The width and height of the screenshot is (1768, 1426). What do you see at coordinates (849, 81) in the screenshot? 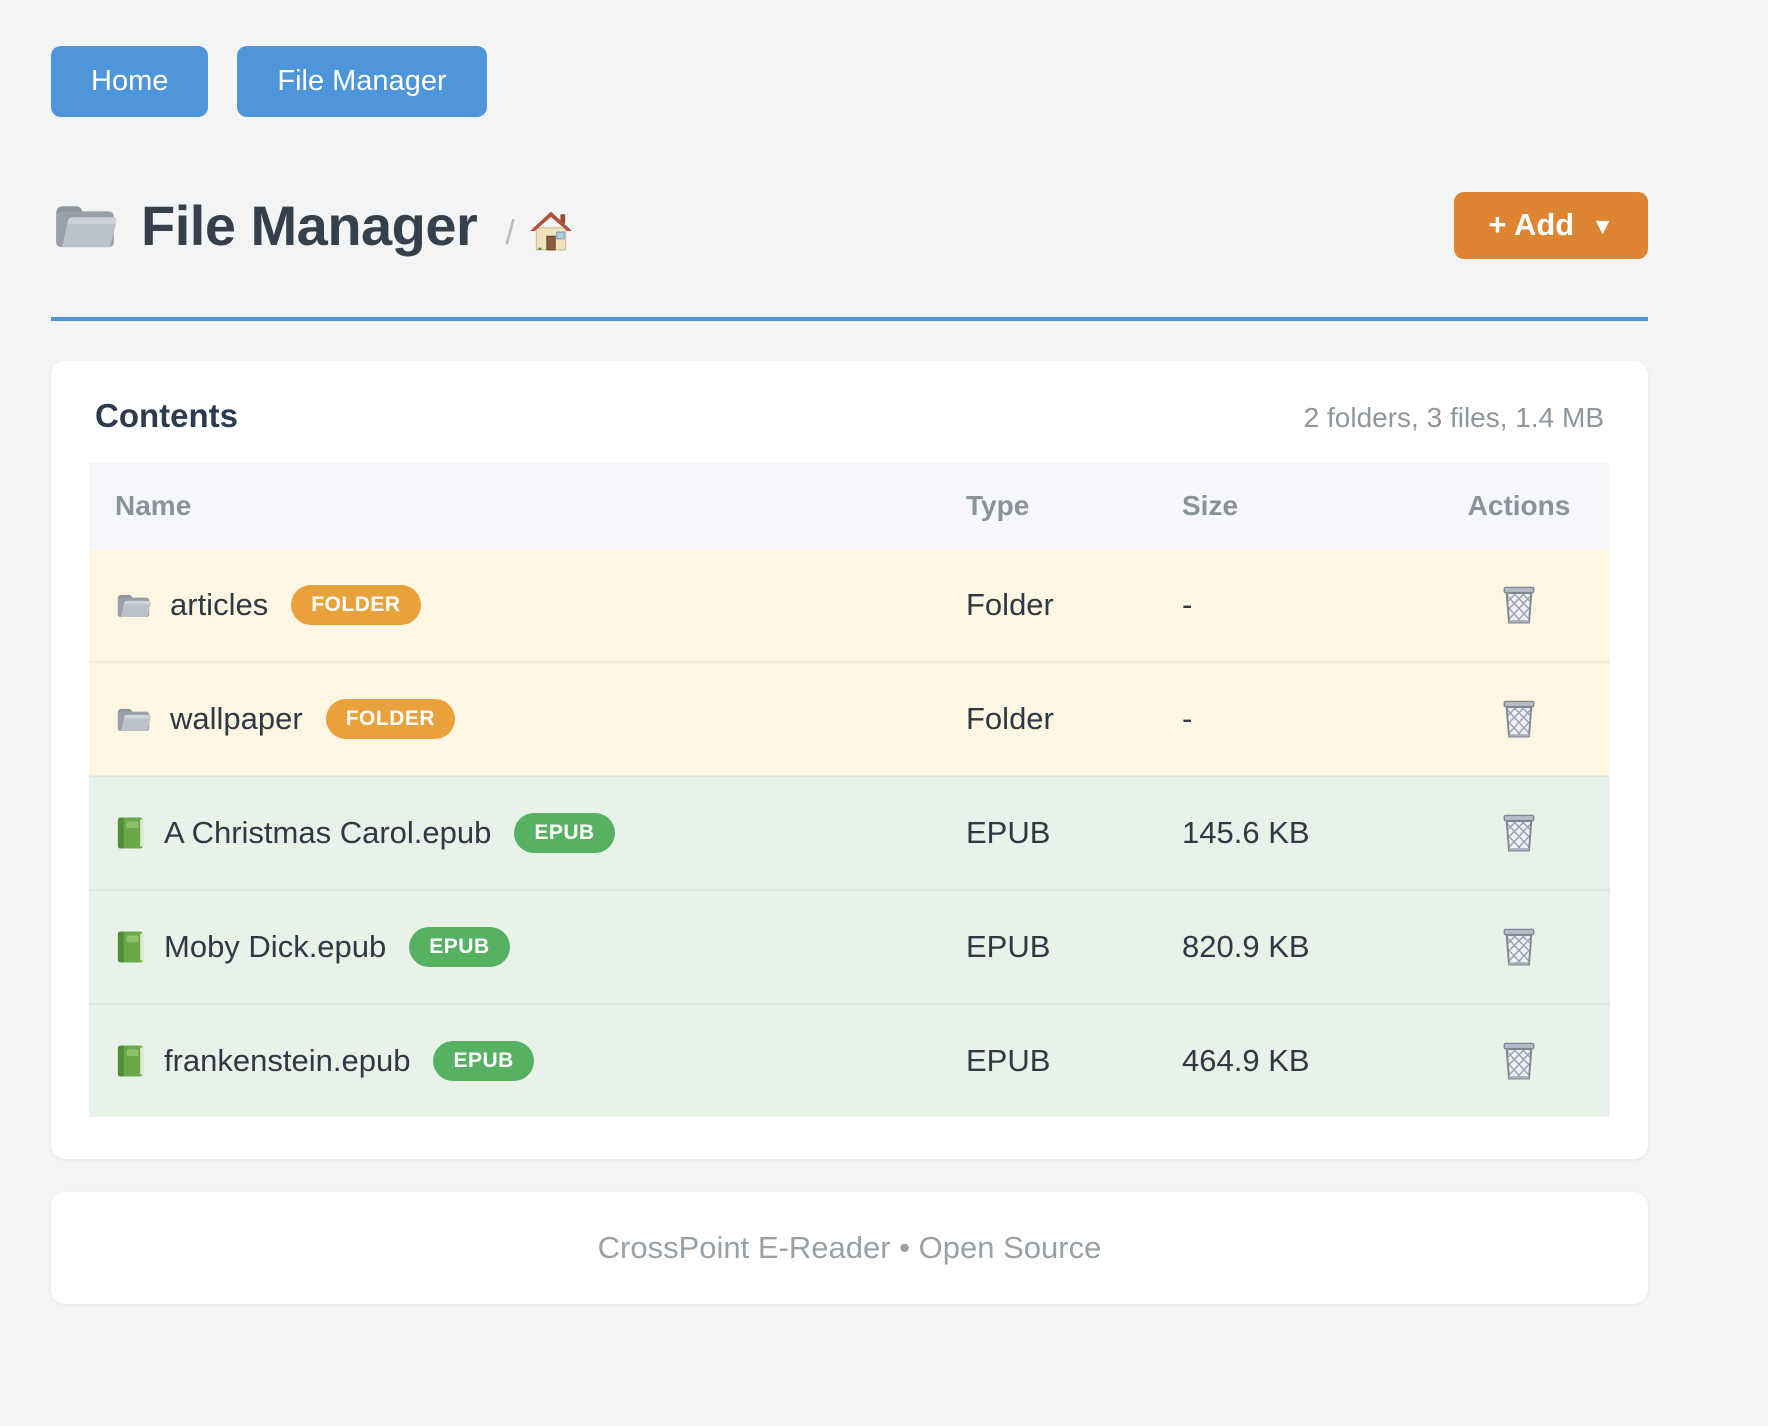
I see `top-nav: Home File Manager` at bounding box center [849, 81].